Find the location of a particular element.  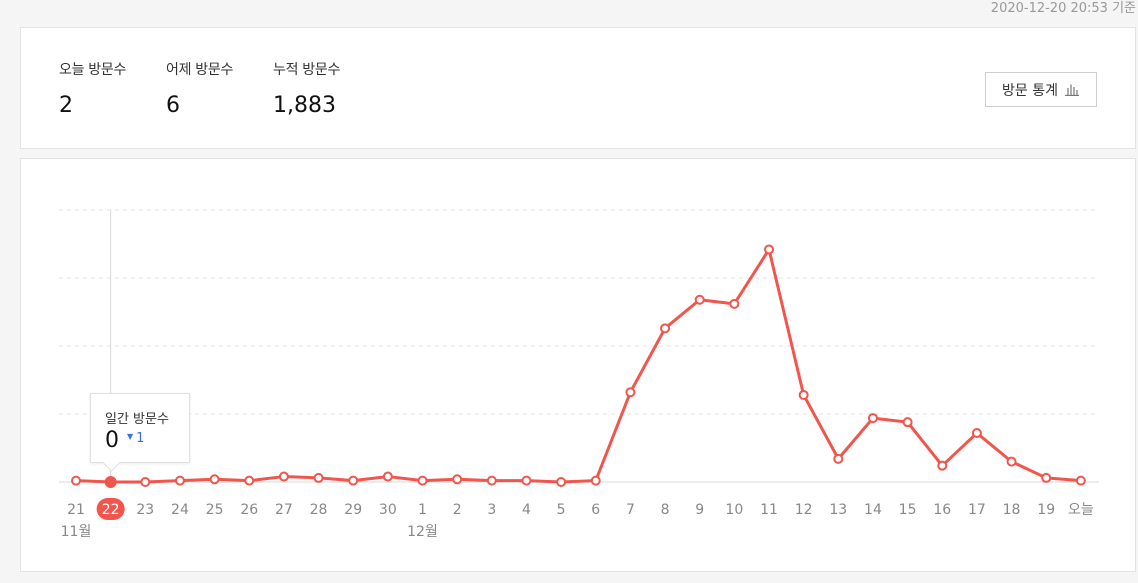

month-label: 11월 is located at coordinates (76, 532).